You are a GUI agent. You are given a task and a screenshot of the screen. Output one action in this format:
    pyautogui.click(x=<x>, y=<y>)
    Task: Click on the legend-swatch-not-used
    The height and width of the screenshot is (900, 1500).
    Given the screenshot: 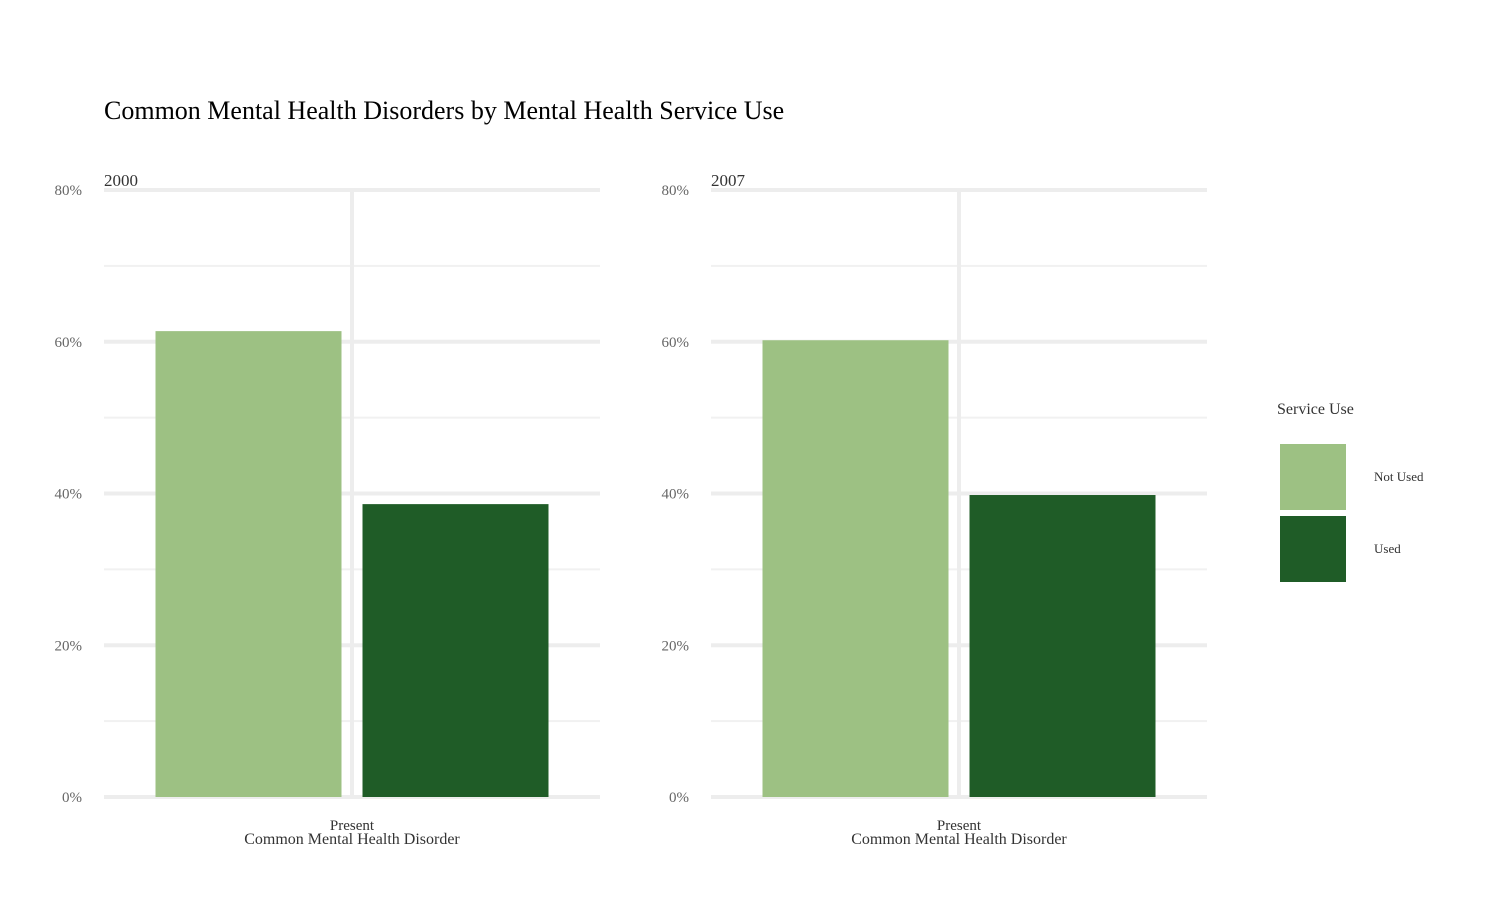 What is the action you would take?
    pyautogui.click(x=1313, y=477)
    